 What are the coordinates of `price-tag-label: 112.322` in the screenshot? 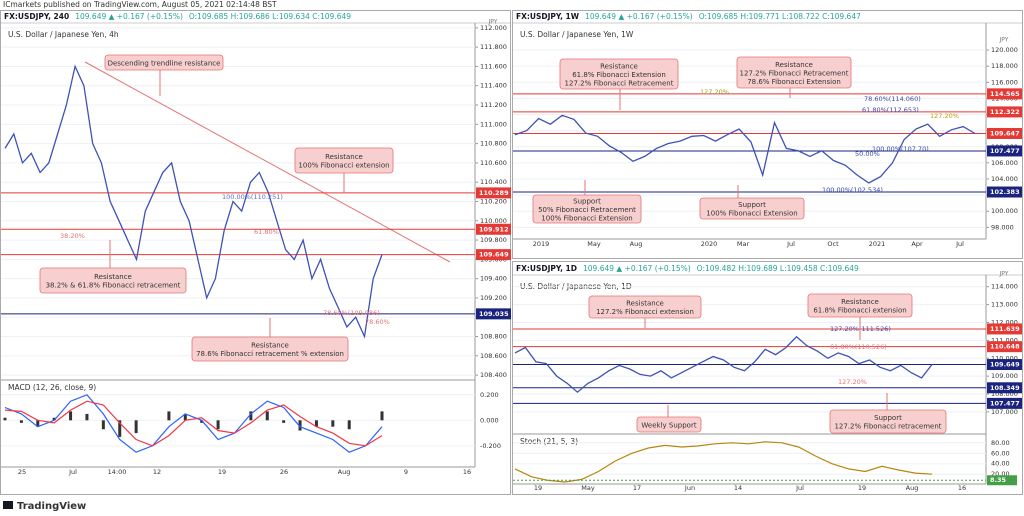 It's located at (1005, 112).